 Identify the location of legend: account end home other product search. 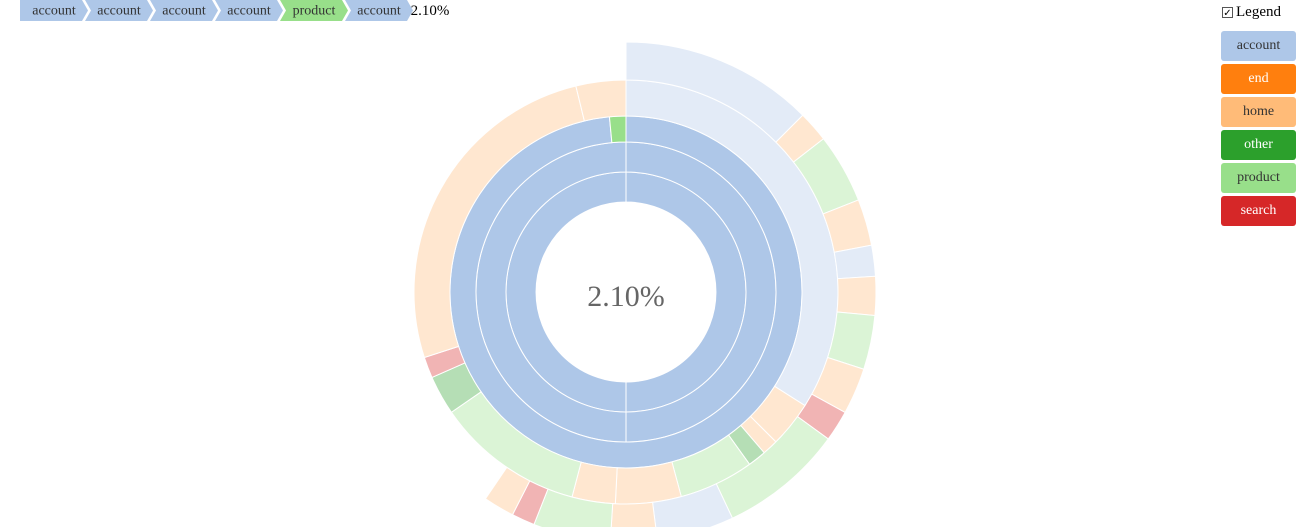
(1258, 130).